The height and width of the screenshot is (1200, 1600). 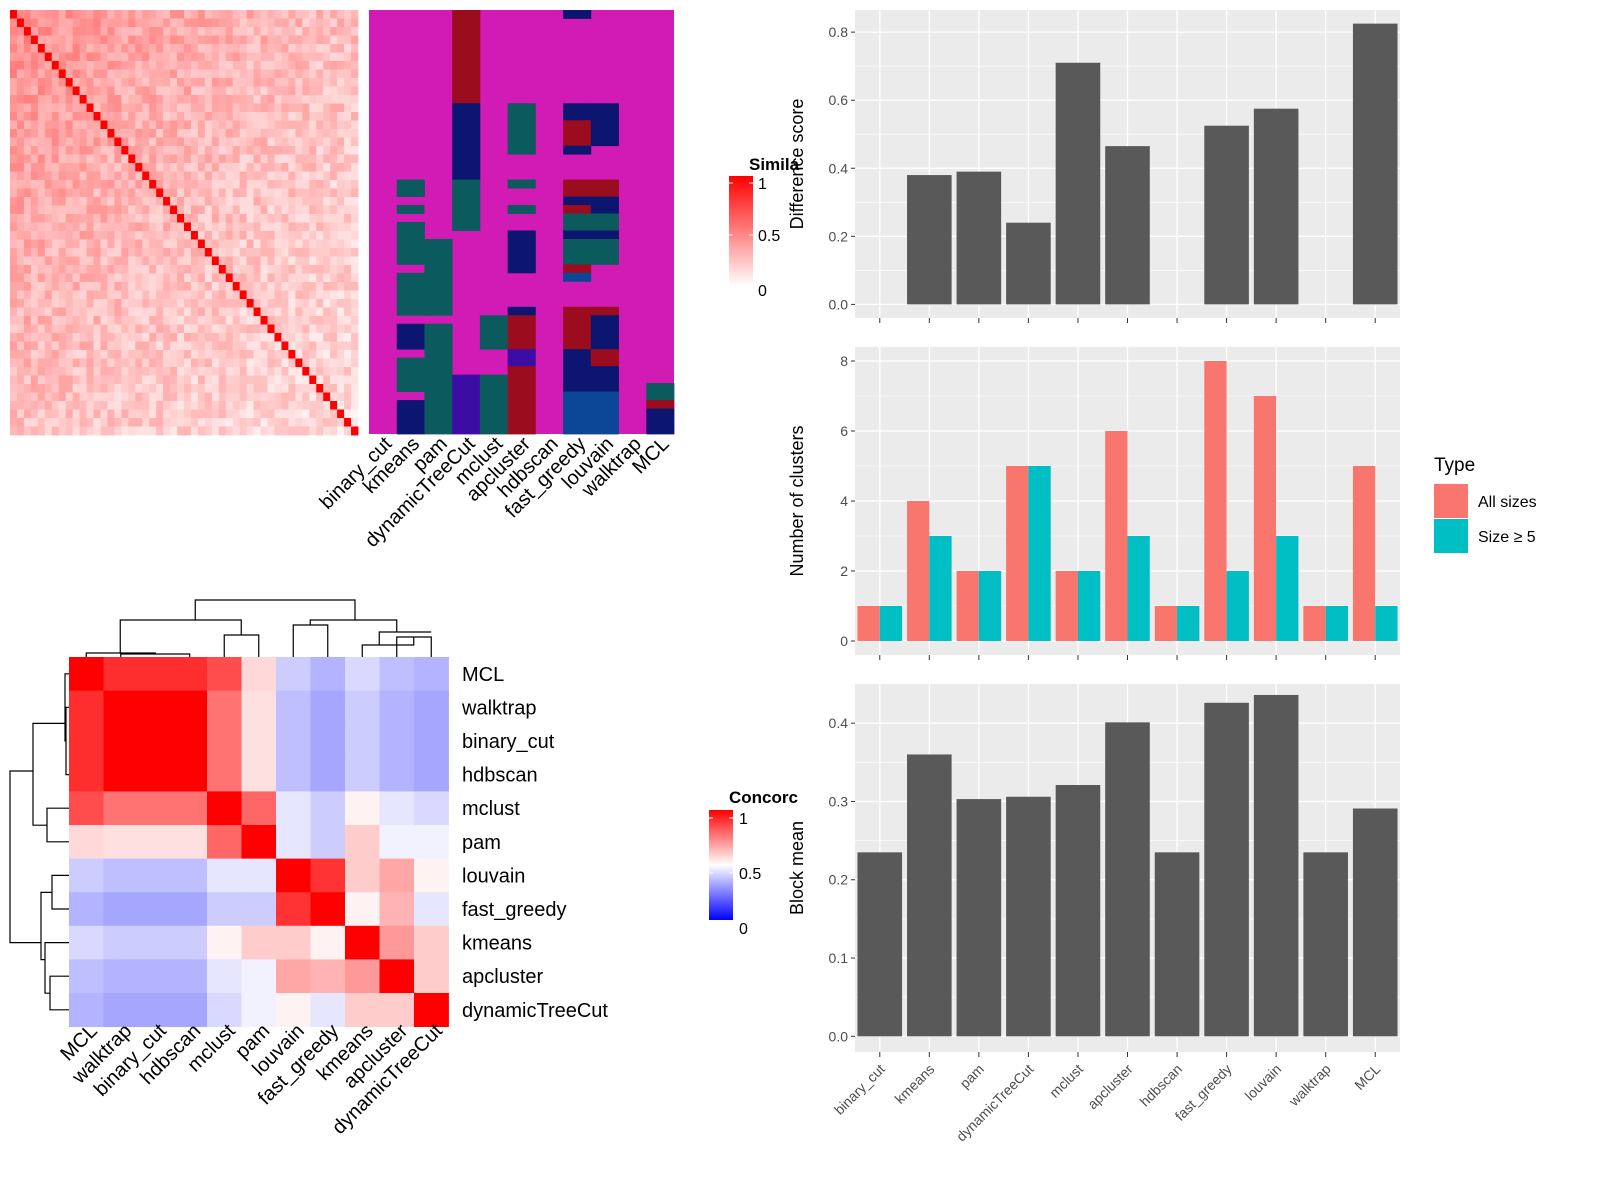 What do you see at coordinates (59, 993) in the screenshot?
I see `left-dendrogram-branch` at bounding box center [59, 993].